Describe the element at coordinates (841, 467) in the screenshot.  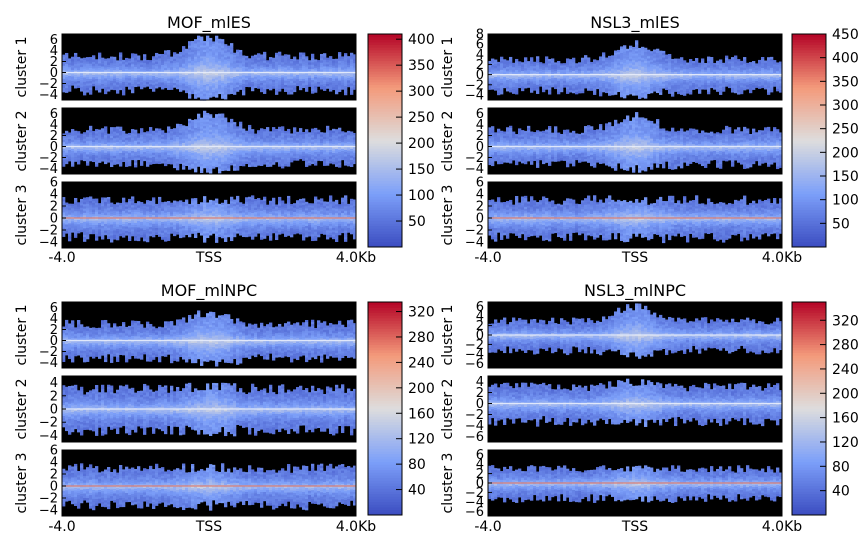
I see `colorbar-tick-label: 80` at that location.